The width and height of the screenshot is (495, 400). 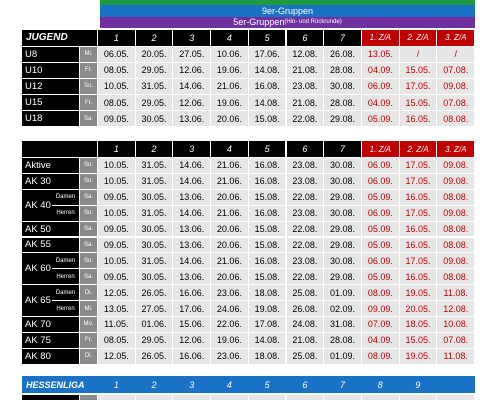 What do you see at coordinates (287, 11) in the screenshot?
I see `banner: 9er-Gruppen` at bounding box center [287, 11].